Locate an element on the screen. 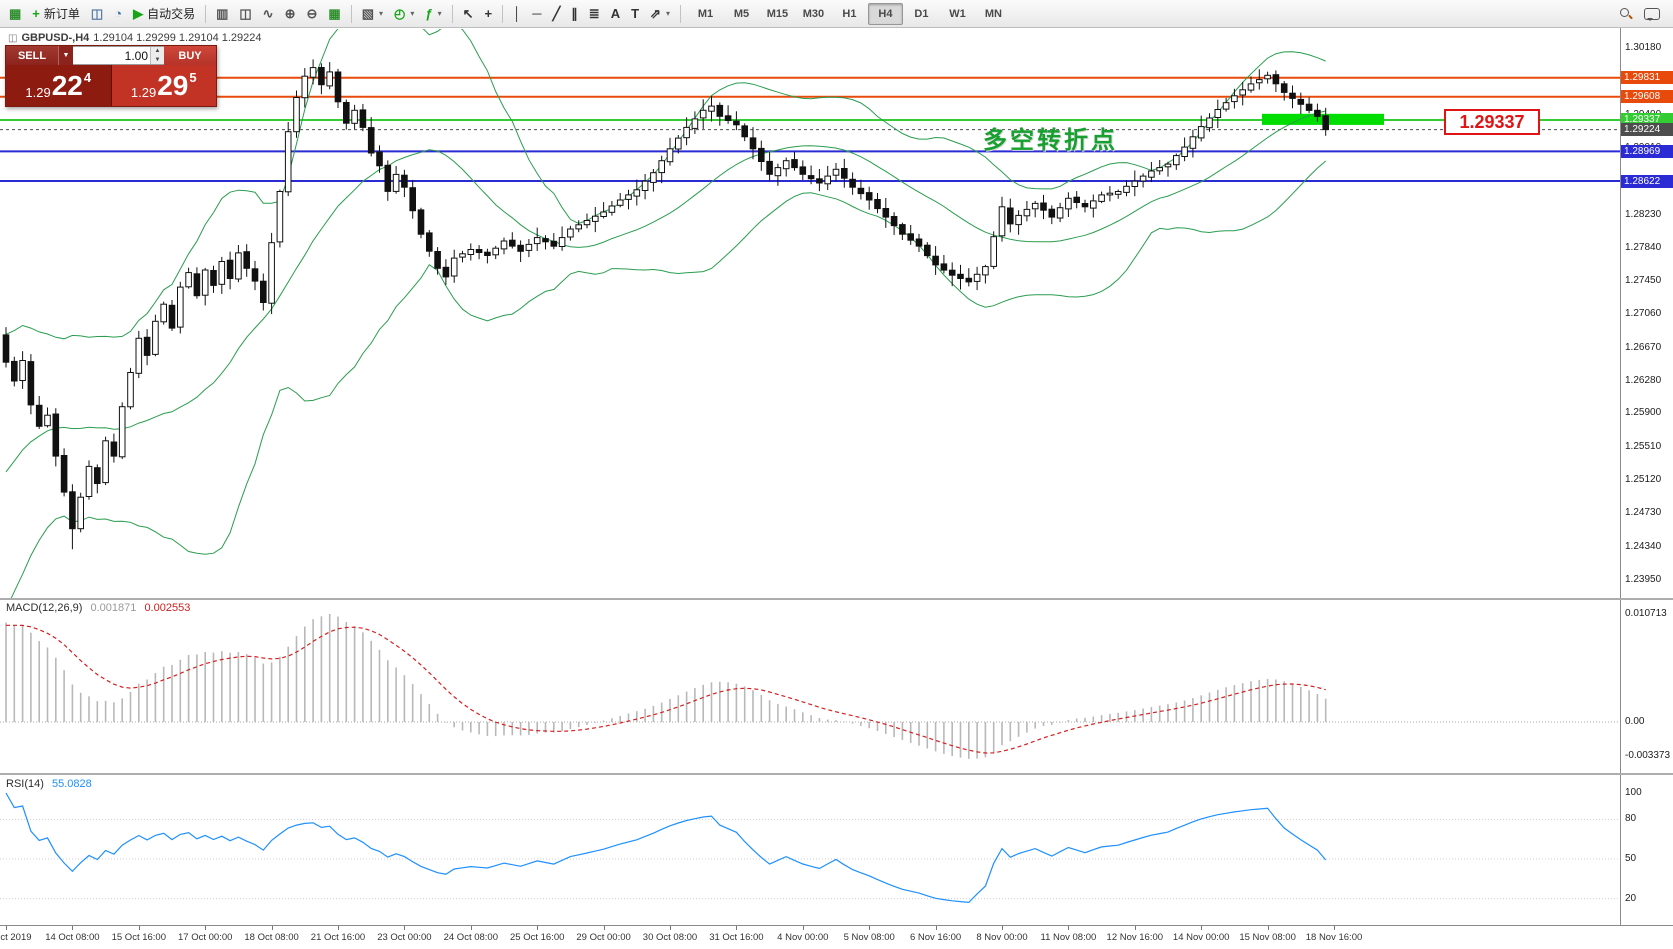 This screenshot has width=1673, height=949. sell-price-prefix: 1.29 is located at coordinates (38, 92).